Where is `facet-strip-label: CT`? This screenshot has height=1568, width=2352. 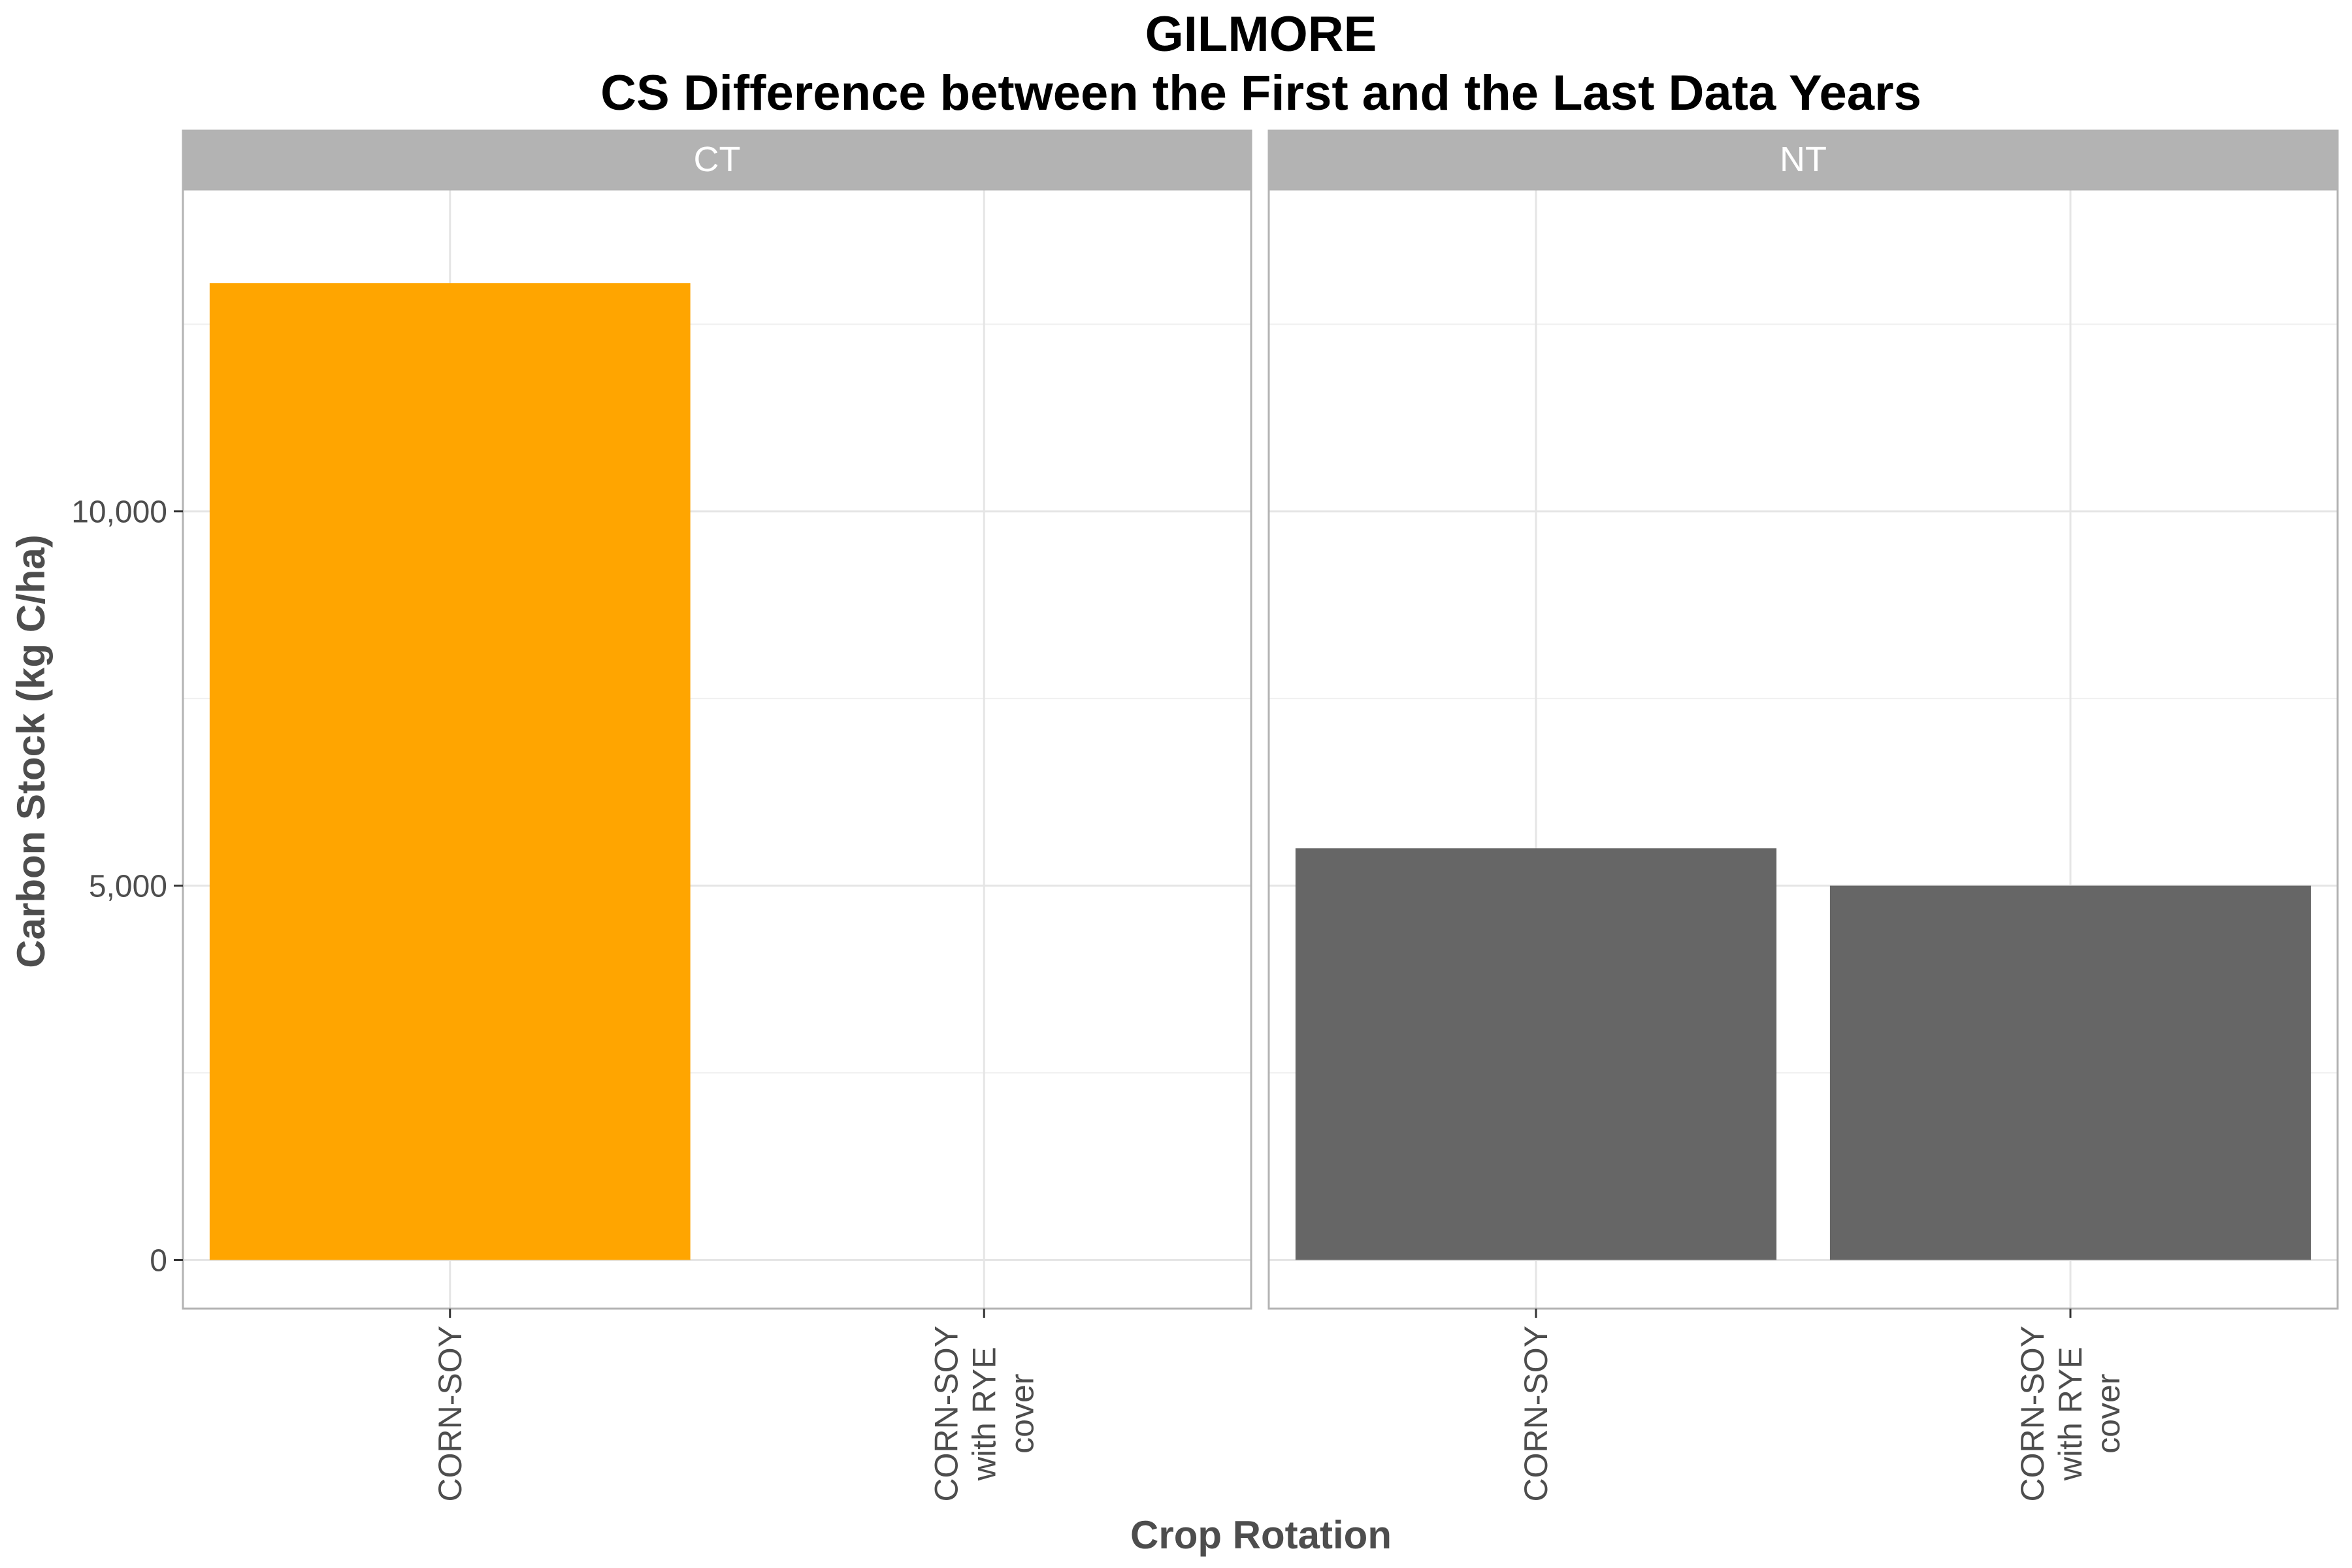 facet-strip-label: CT is located at coordinates (717, 159).